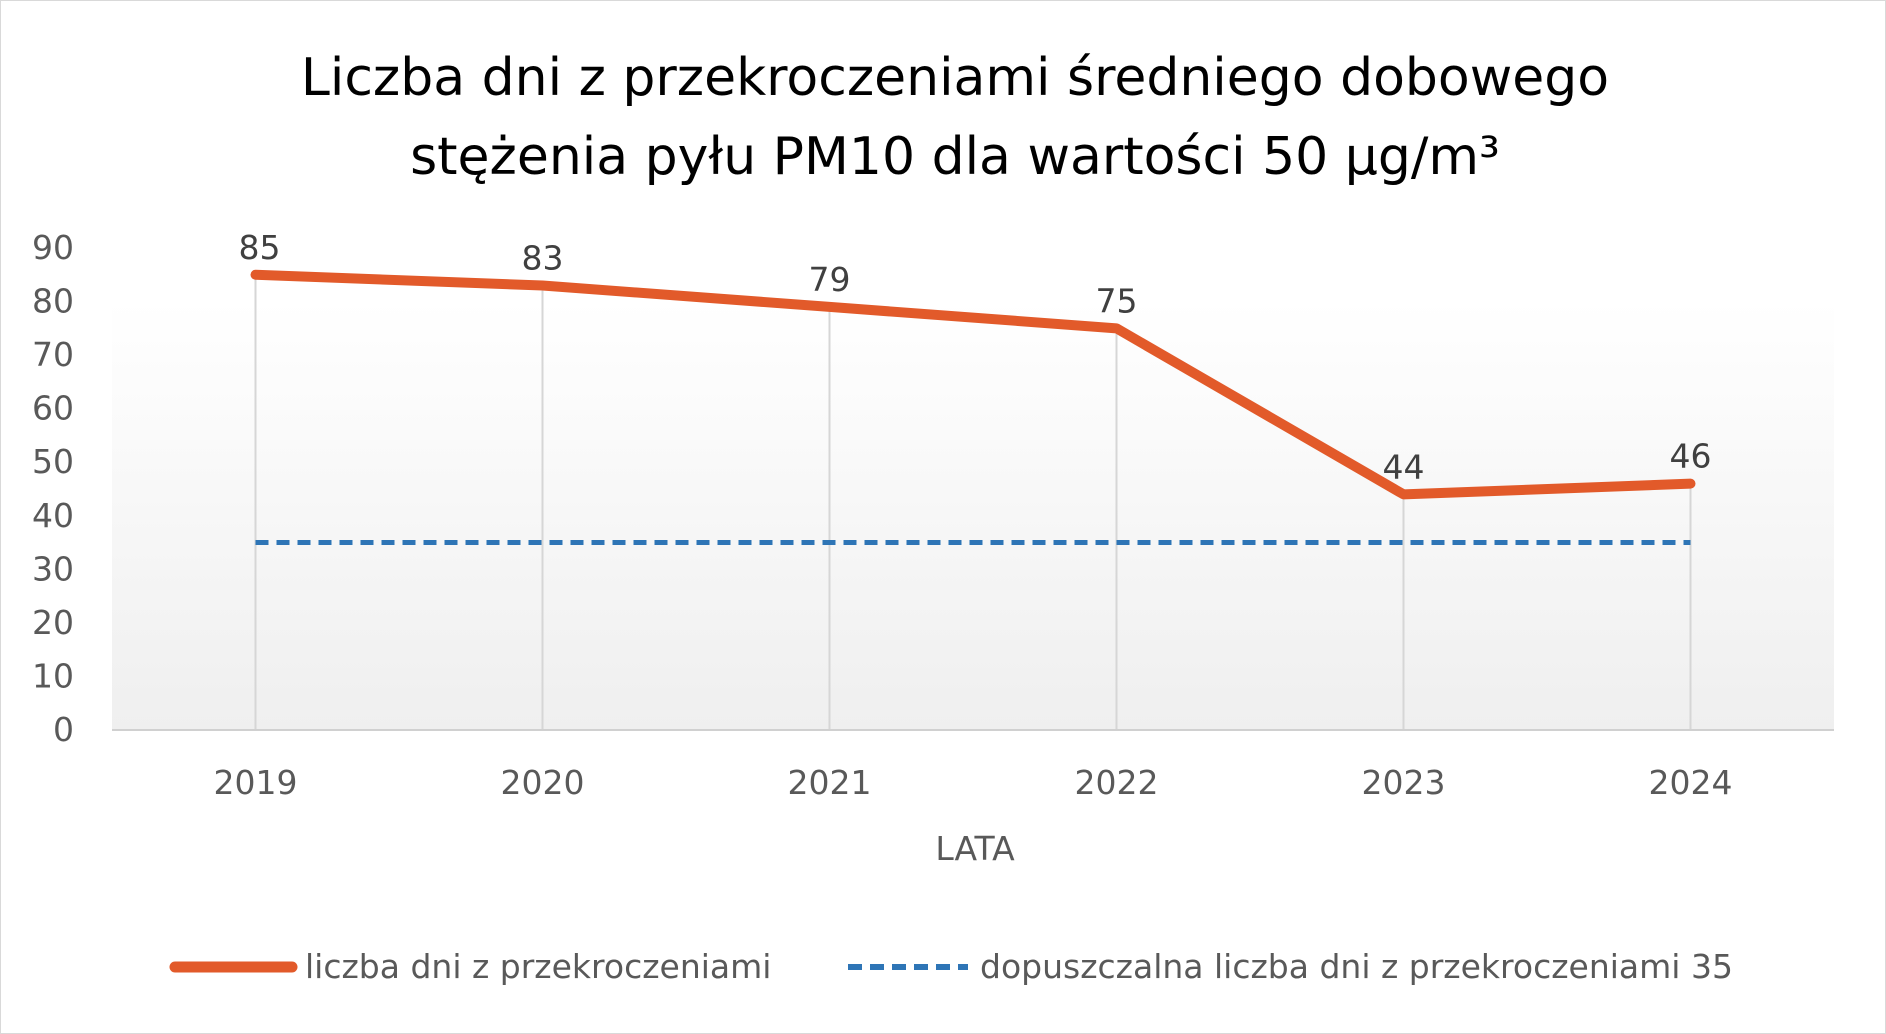  Describe the element at coordinates (53, 675) in the screenshot. I see `y-tick-label: 10` at that location.